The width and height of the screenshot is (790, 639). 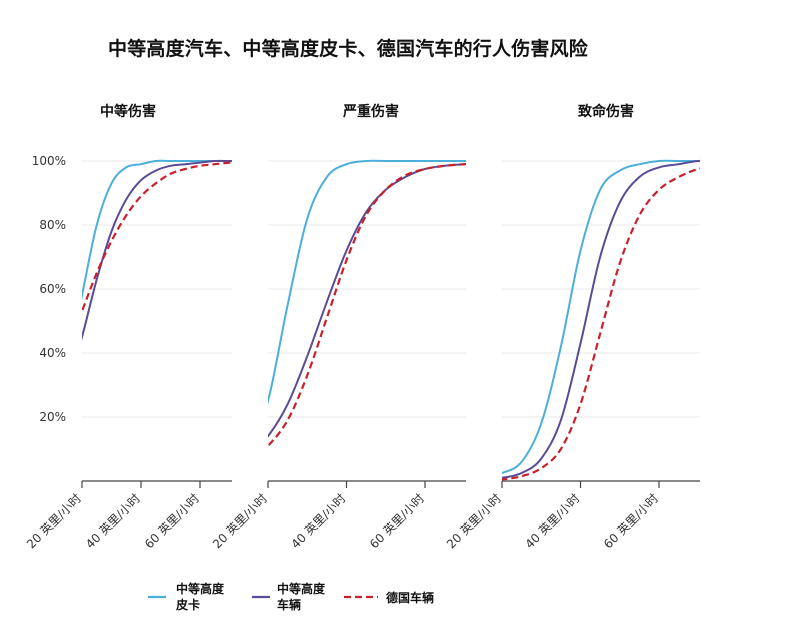 What do you see at coordinates (52, 289) in the screenshot?
I see `y-tick-label: 60%` at bounding box center [52, 289].